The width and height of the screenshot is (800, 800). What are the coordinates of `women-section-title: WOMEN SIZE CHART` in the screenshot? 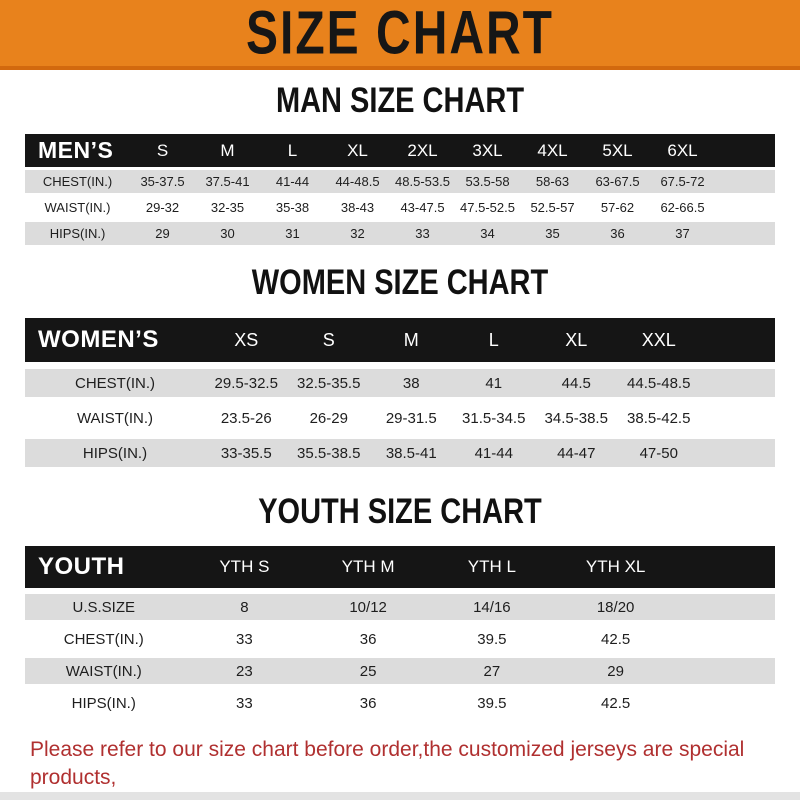 It's located at (400, 283).